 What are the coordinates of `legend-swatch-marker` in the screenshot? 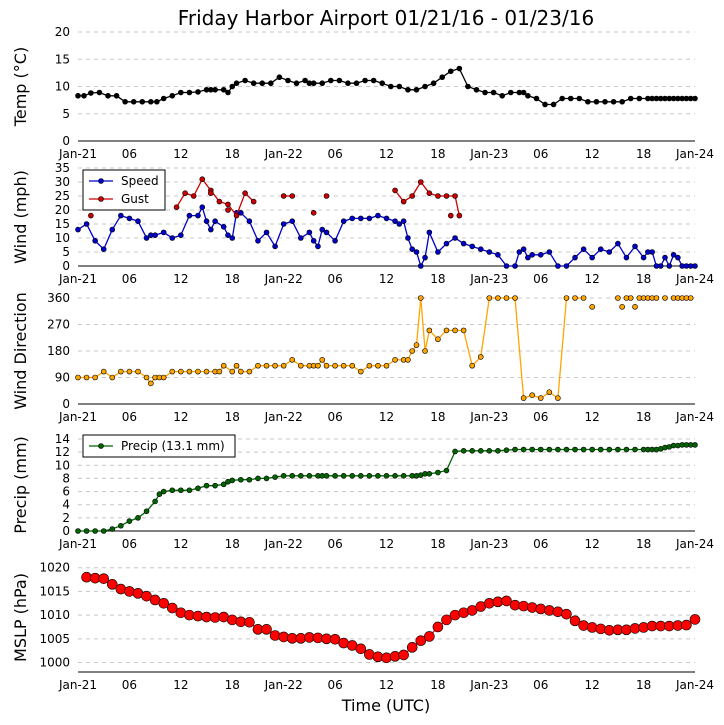 It's located at (101, 181).